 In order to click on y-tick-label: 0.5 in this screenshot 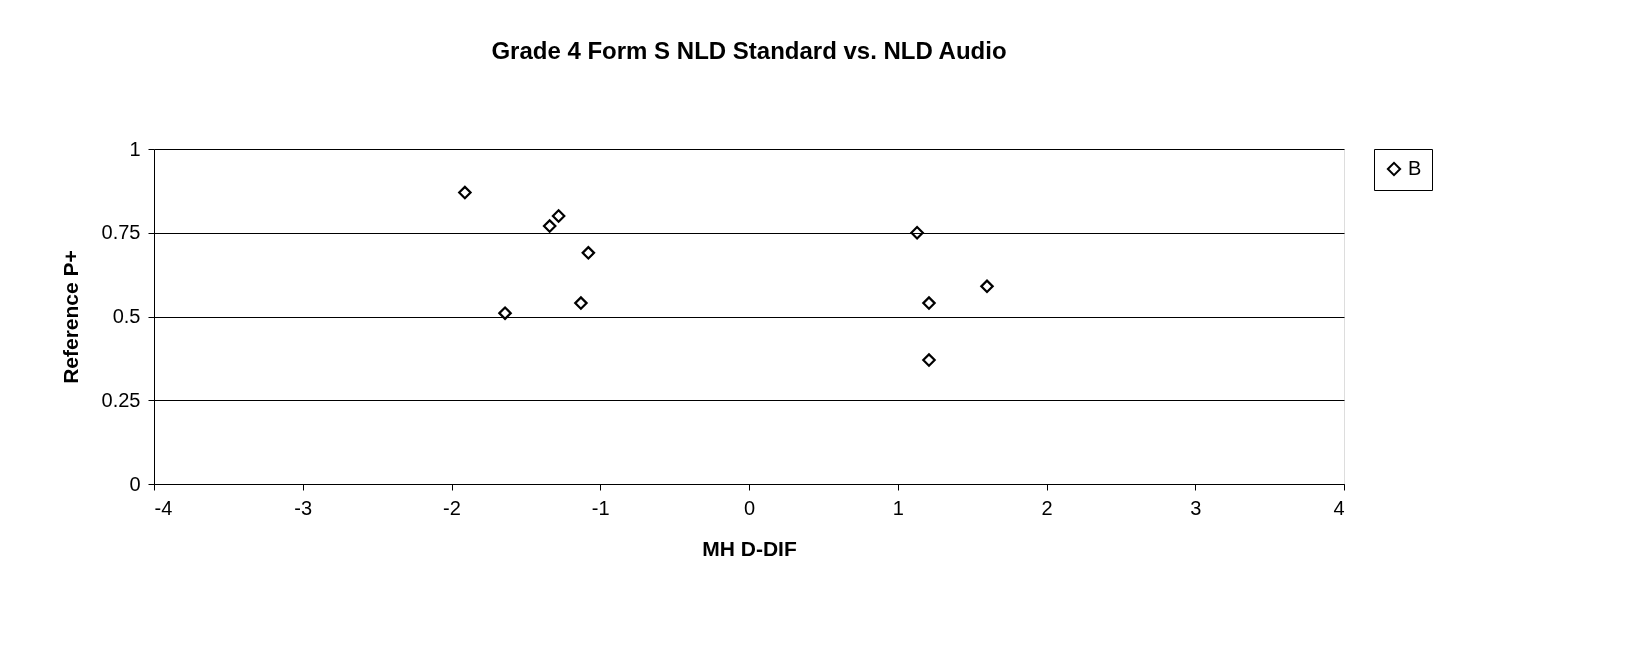, I will do `click(126, 316)`.